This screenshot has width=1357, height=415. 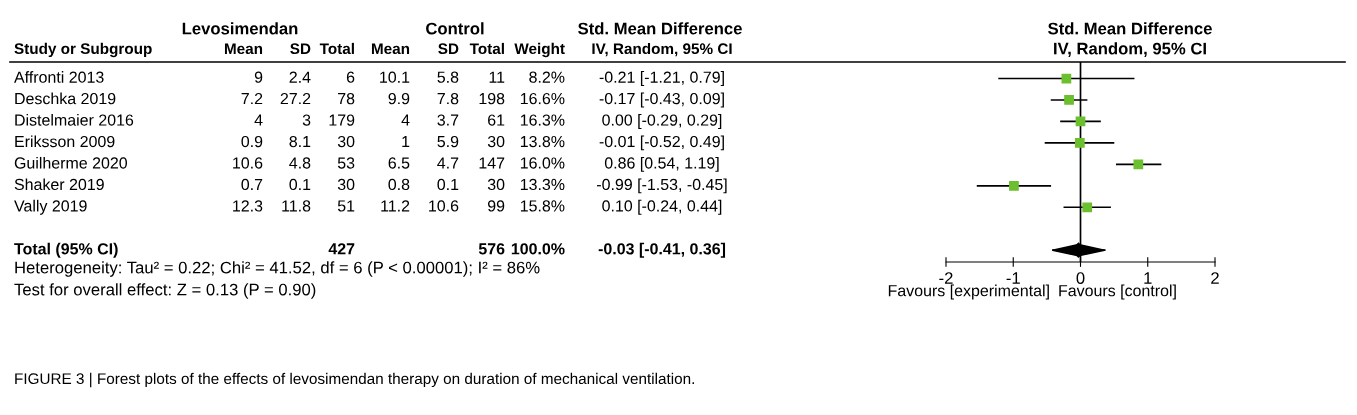 What do you see at coordinates (946, 278) in the screenshot?
I see `x-tick-label: -2` at bounding box center [946, 278].